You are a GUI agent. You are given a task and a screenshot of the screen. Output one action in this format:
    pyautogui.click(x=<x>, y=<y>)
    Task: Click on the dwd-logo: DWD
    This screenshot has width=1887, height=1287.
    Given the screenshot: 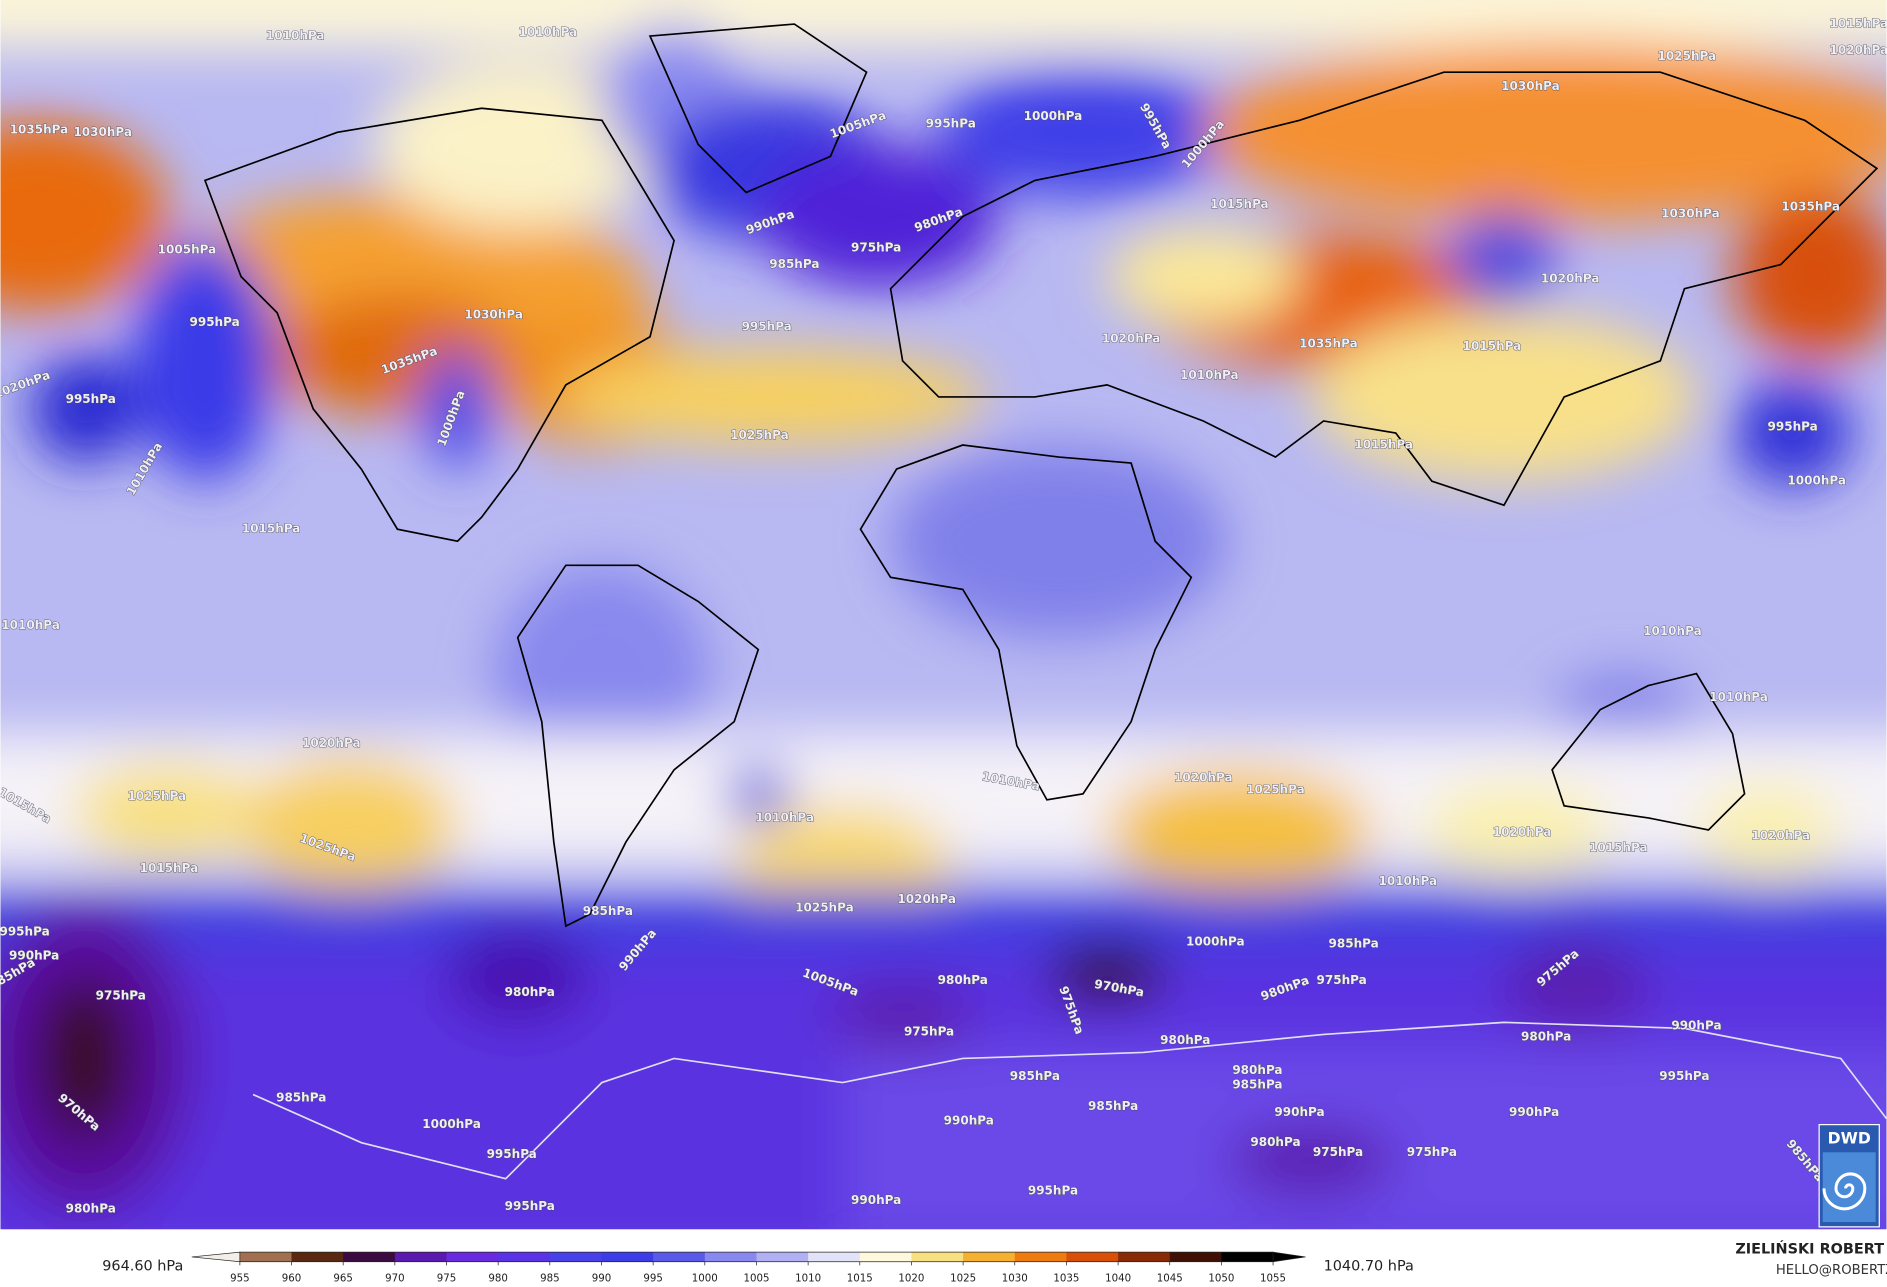 What is the action you would take?
    pyautogui.click(x=1849, y=1176)
    